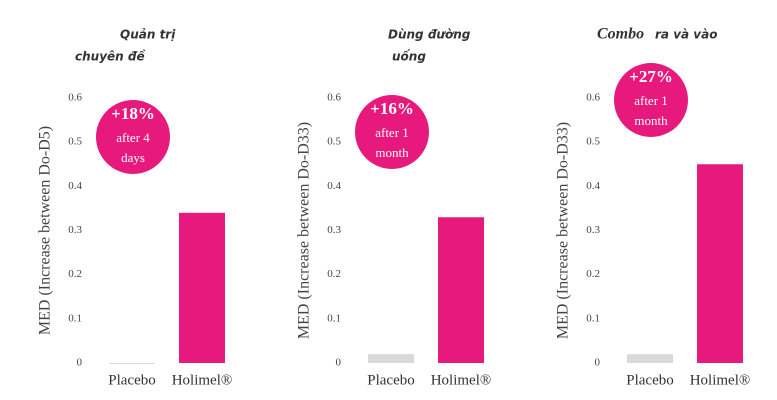 This screenshot has width=777, height=400. What do you see at coordinates (429, 35) in the screenshot?
I see `chart-title: Dùng đường` at bounding box center [429, 35].